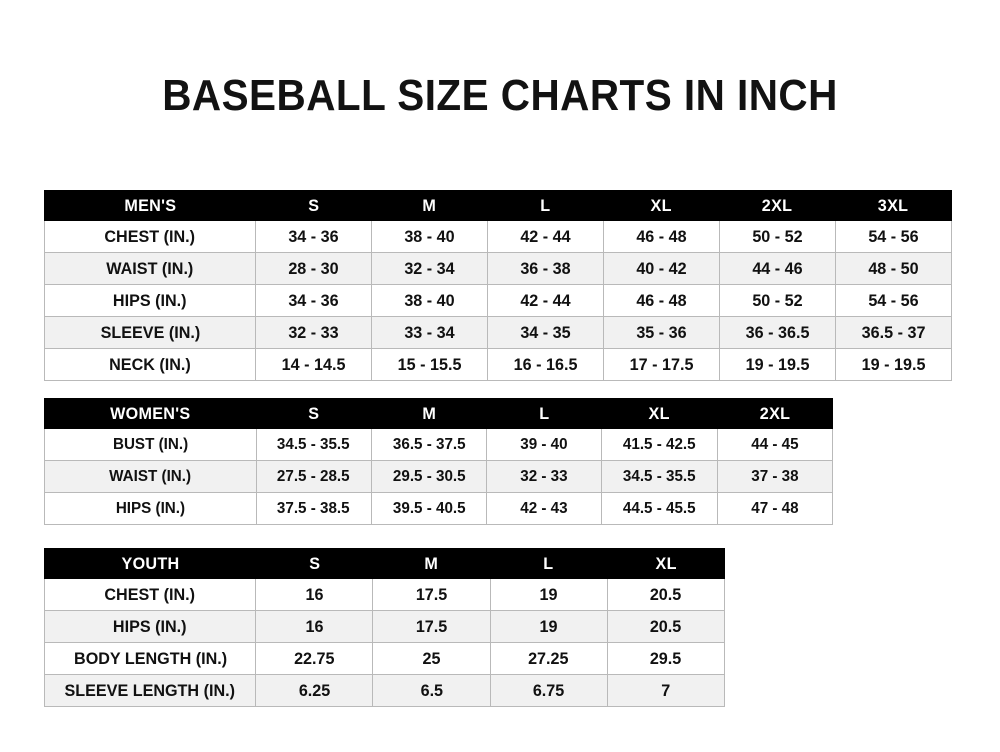 The image size is (1000, 752). I want to click on mens-cell-value: 48 - 50, so click(893, 268).